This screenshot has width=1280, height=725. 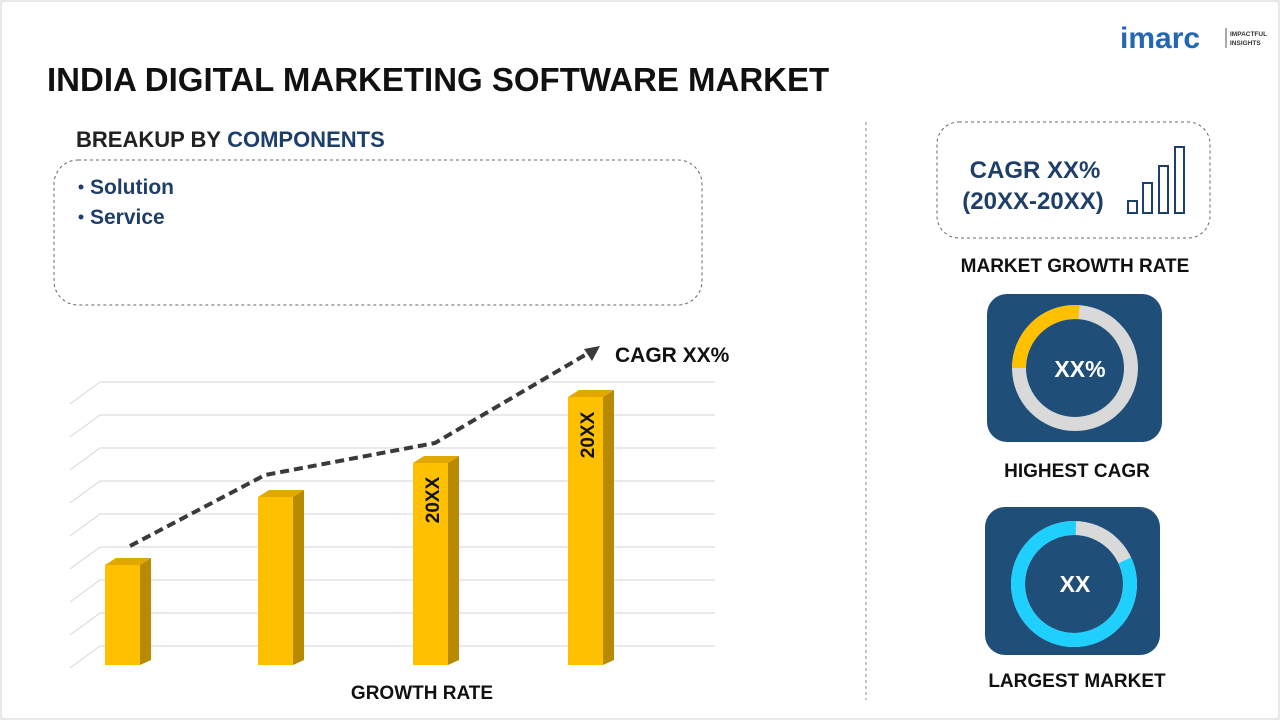 What do you see at coordinates (378, 232) in the screenshot?
I see `breakup-box` at bounding box center [378, 232].